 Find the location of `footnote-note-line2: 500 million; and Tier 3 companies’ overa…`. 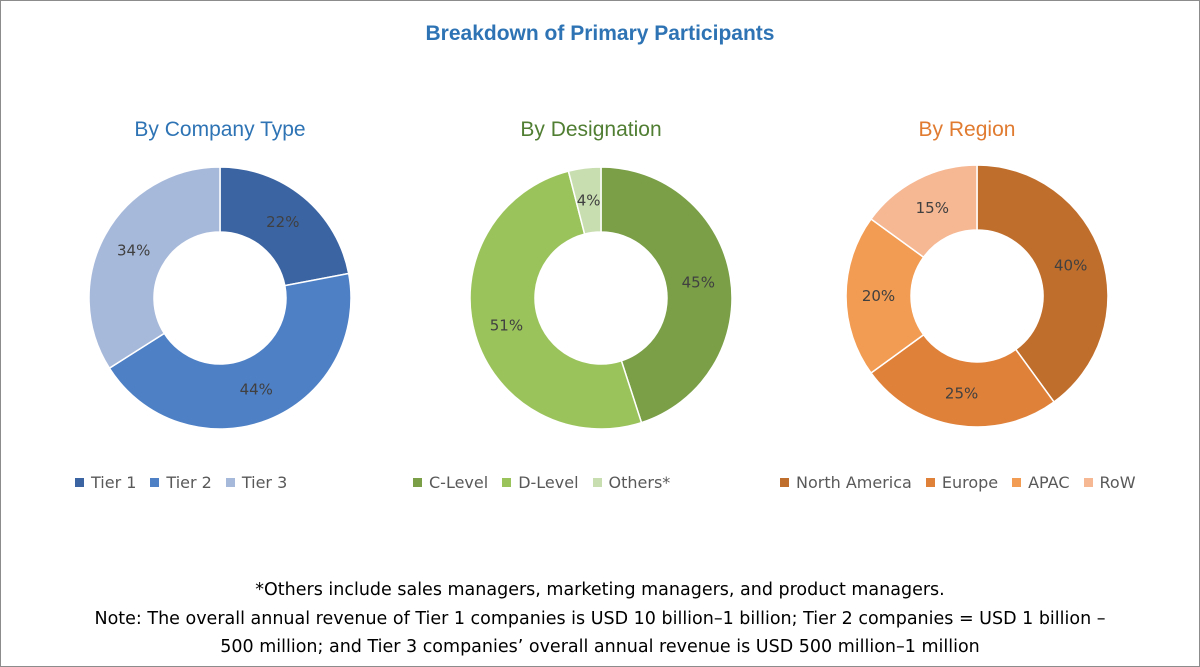

footnote-note-line2: 500 million; and Tier 3 companies’ overa… is located at coordinates (600, 647).